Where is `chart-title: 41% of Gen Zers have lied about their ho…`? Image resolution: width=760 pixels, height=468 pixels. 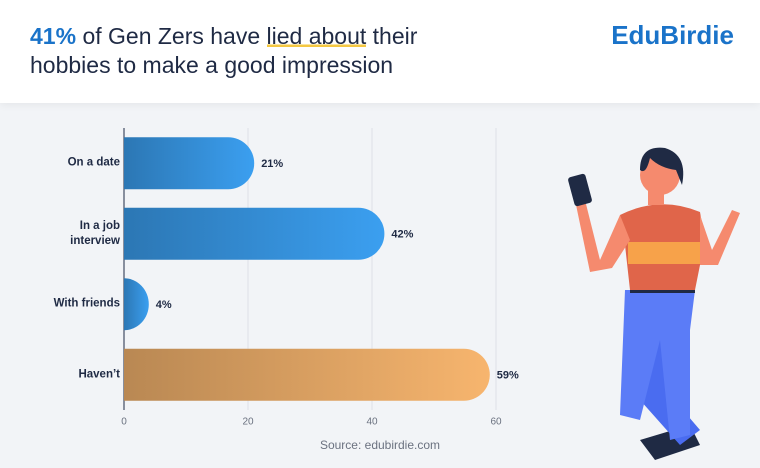
chart-title: 41% of Gen Zers have lied about their ho… is located at coordinates (255, 51).